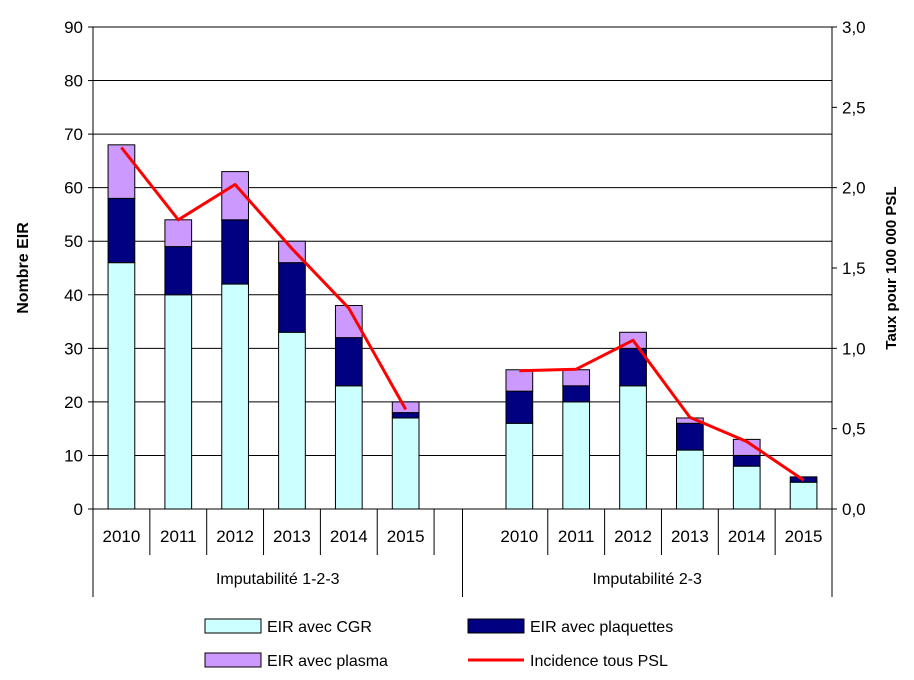 Image resolution: width=914 pixels, height=680 pixels. I want to click on y-right-tick-label: 0,5, so click(854, 429).